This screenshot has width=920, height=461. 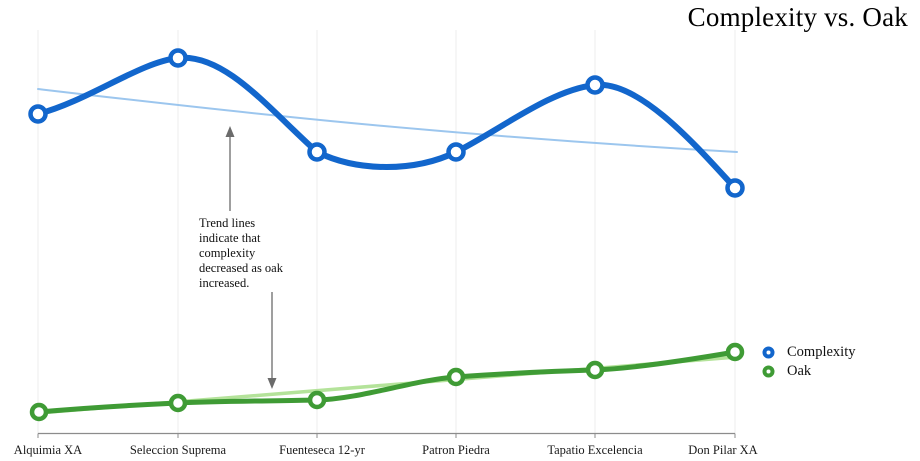 What do you see at coordinates (595, 450) in the screenshot?
I see `xtick-label-4: Tapatio Excelencia` at bounding box center [595, 450].